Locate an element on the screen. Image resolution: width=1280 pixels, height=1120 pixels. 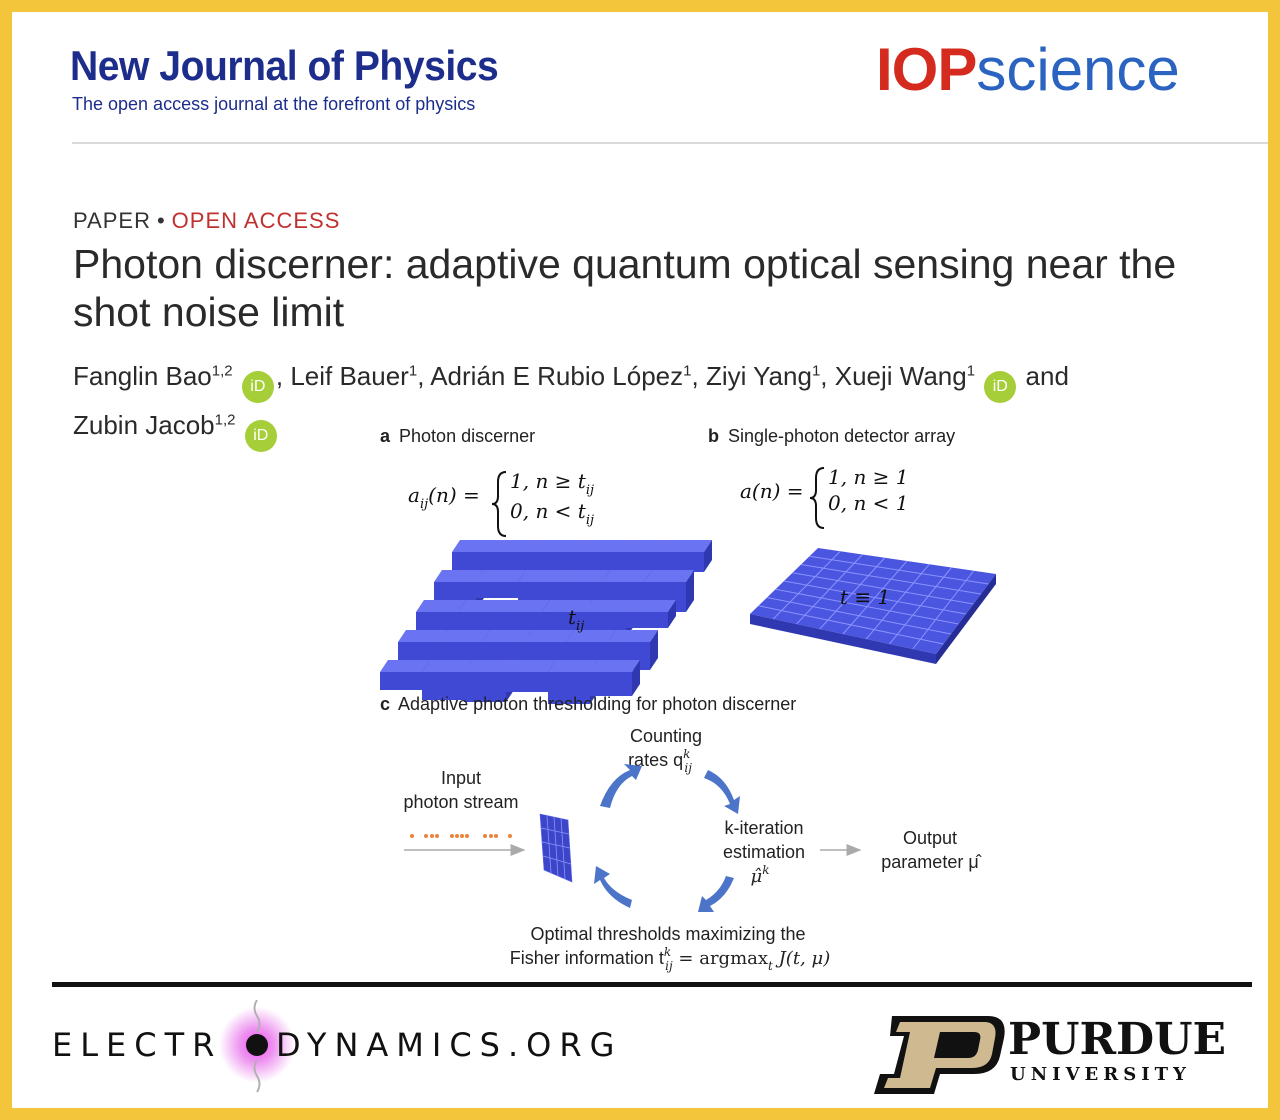
purdue-logo: PURDUE UNIVERSITY is located at coordinates (1050, 1053).